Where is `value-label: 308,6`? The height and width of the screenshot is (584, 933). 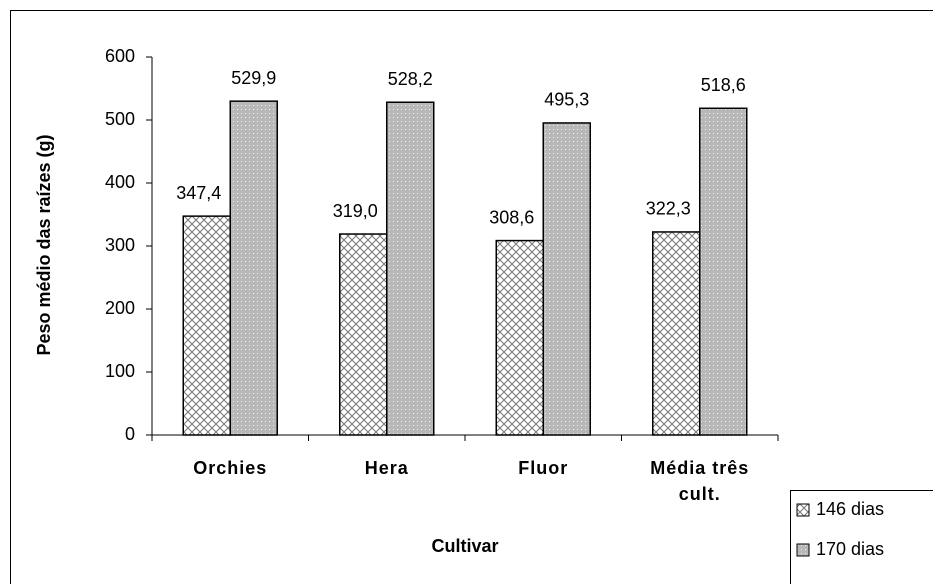 value-label: 308,6 is located at coordinates (511, 217).